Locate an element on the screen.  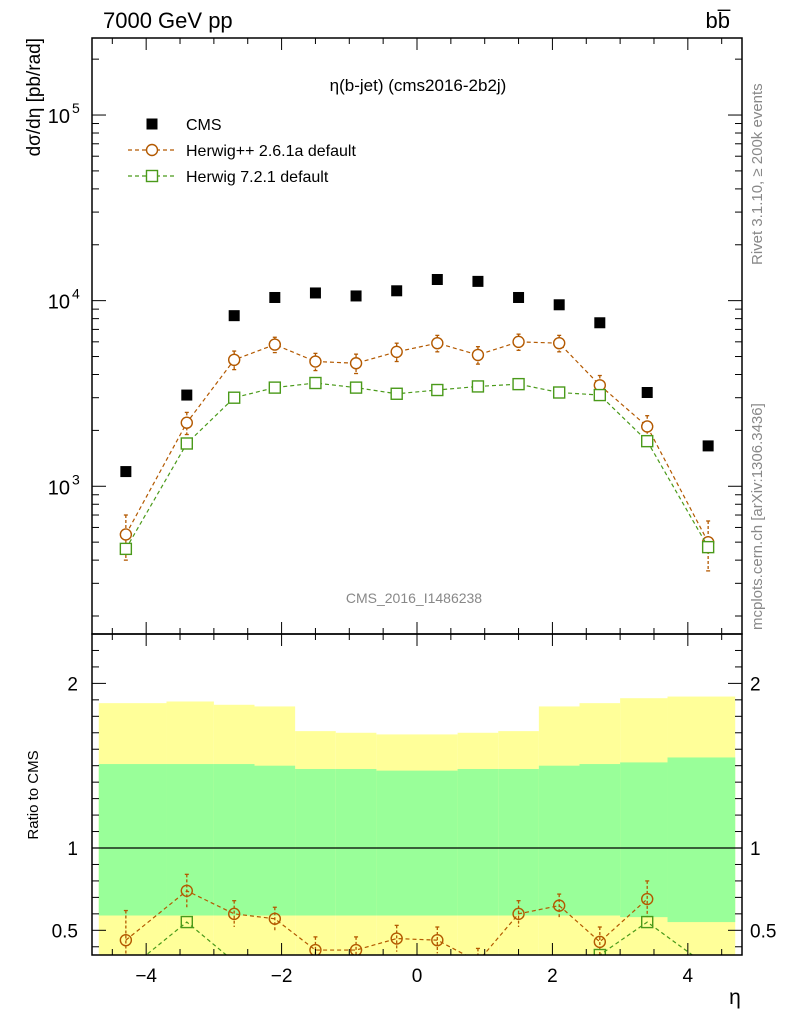
x-tick-label: −4 is located at coordinates (146, 976).